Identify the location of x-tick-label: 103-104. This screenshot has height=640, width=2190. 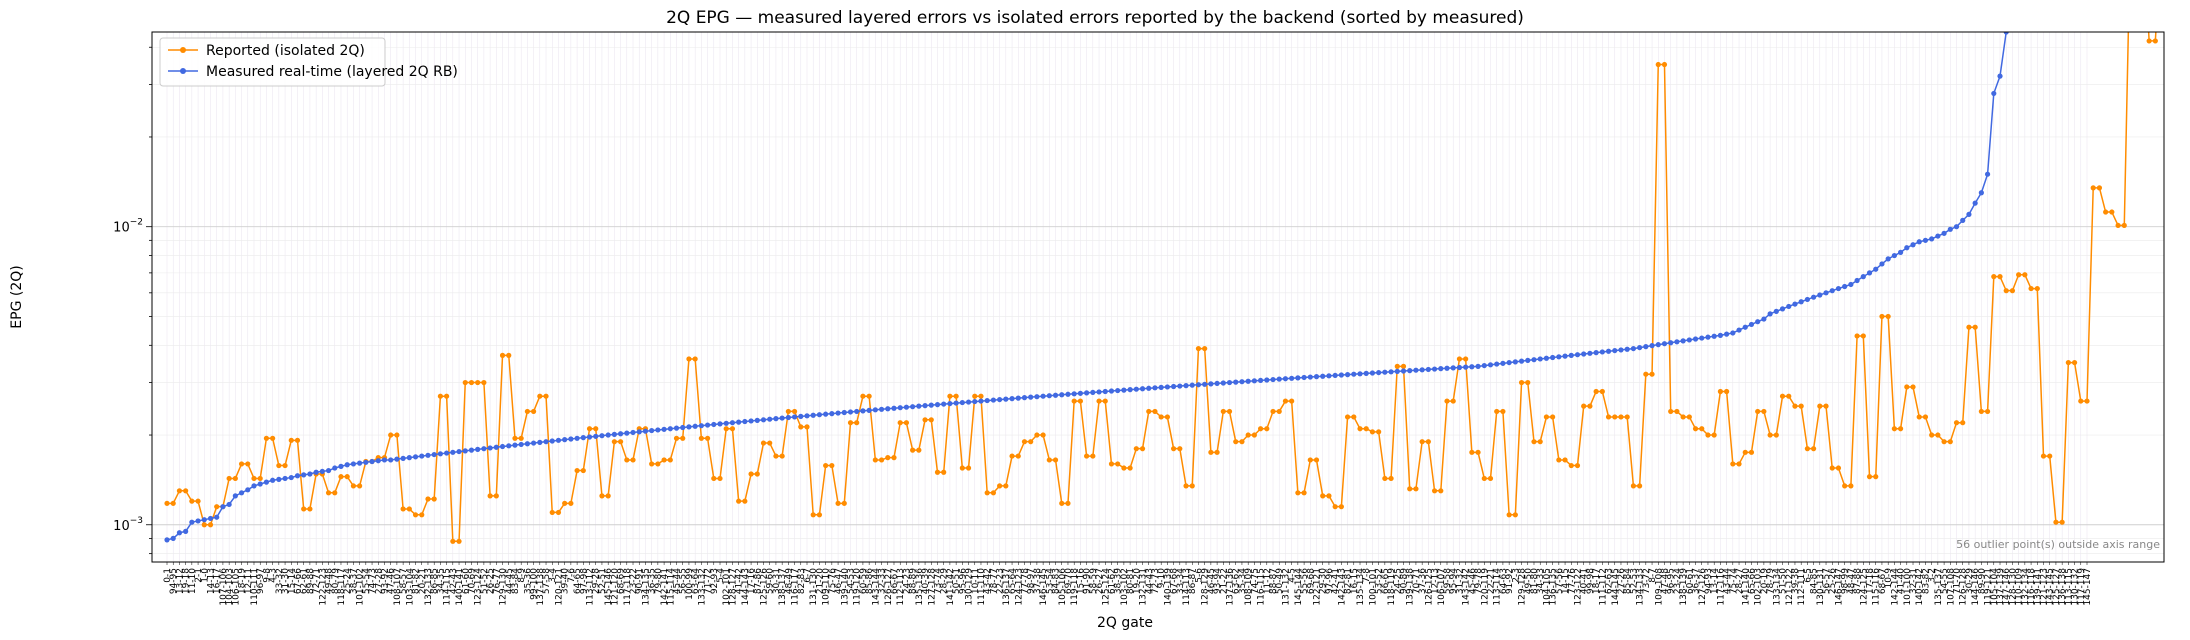
(410, 587).